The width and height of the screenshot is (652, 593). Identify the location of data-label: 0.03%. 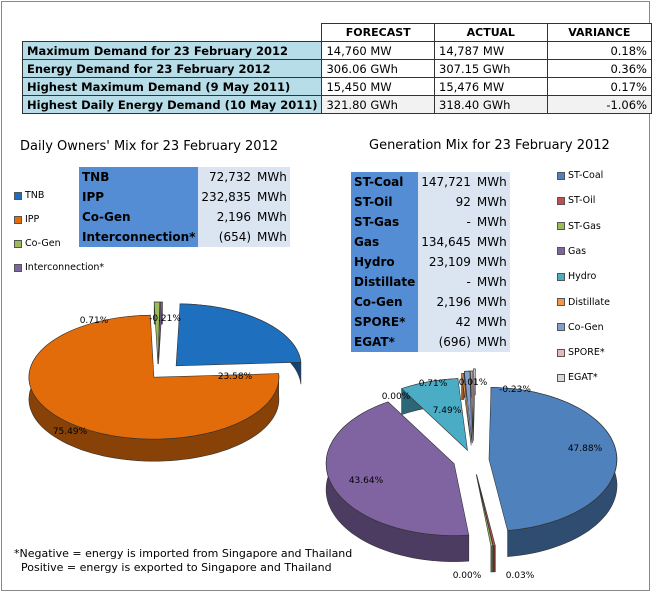
(520, 576).